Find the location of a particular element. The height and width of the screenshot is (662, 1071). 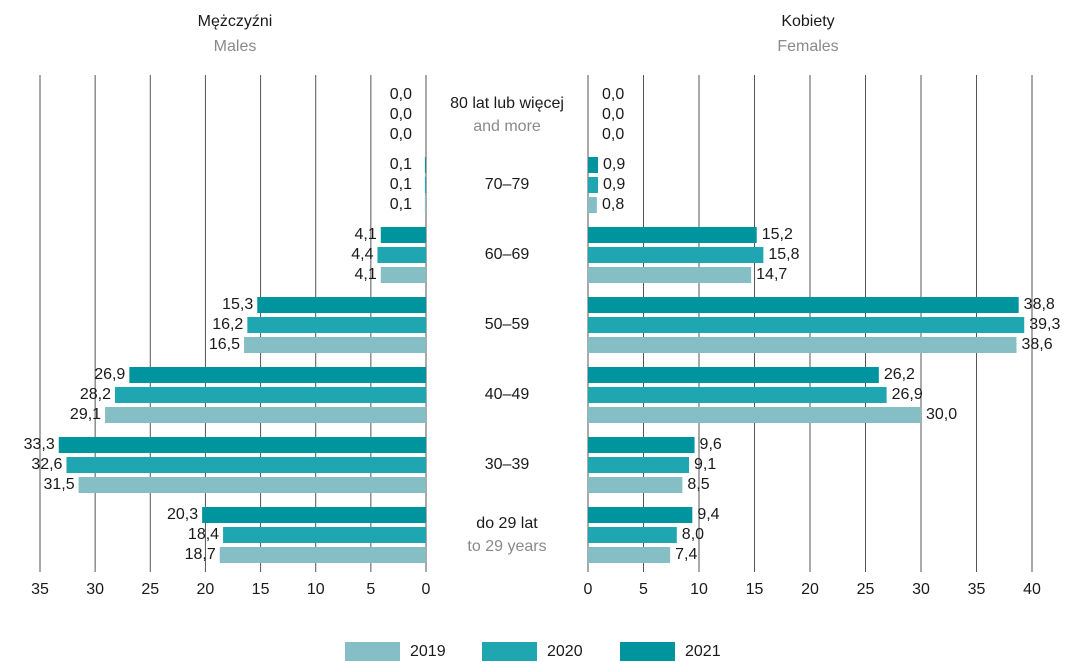

value-label: 26,9 is located at coordinates (907, 394).